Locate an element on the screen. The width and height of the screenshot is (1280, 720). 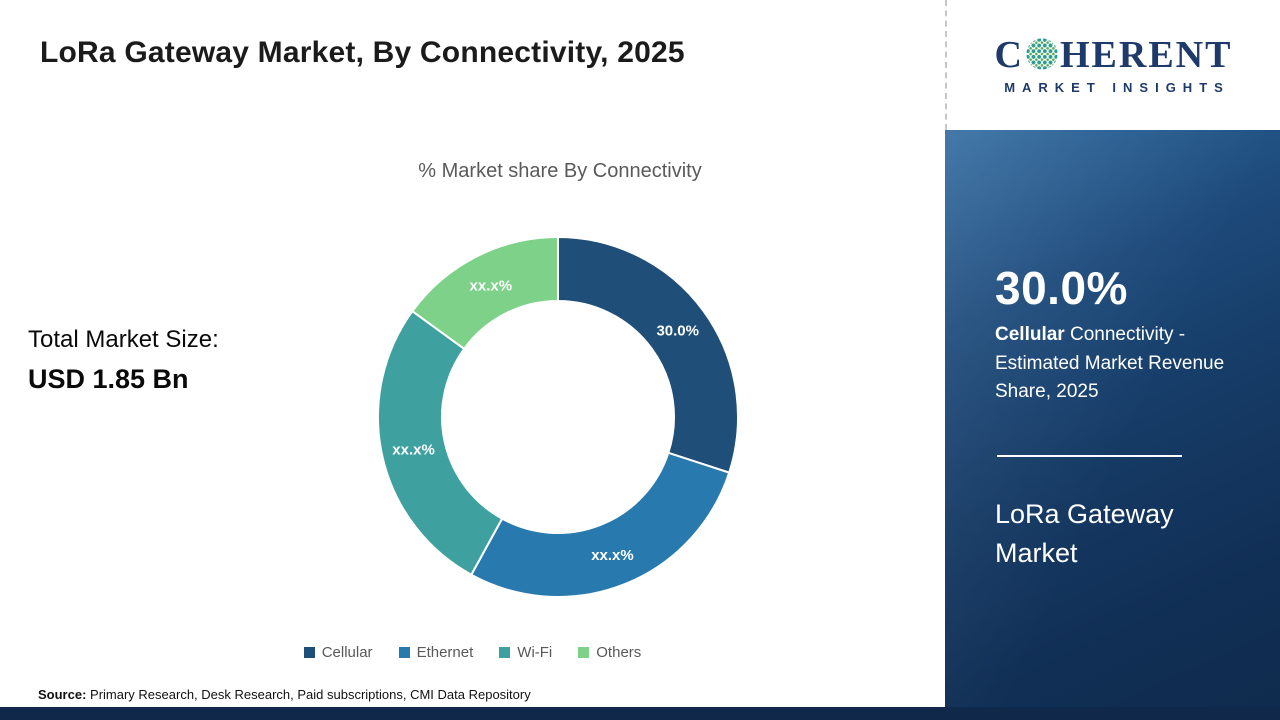
bottom-accent-bar is located at coordinates (640, 713).